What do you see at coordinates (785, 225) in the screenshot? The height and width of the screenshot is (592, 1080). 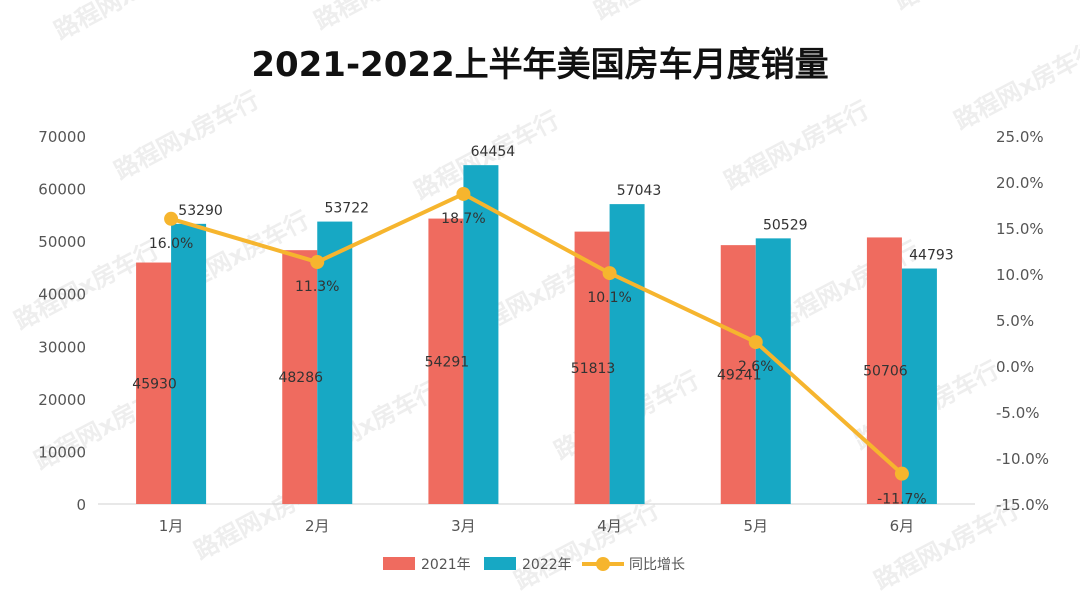 I see `bar-2022-value-label: 50529` at bounding box center [785, 225].